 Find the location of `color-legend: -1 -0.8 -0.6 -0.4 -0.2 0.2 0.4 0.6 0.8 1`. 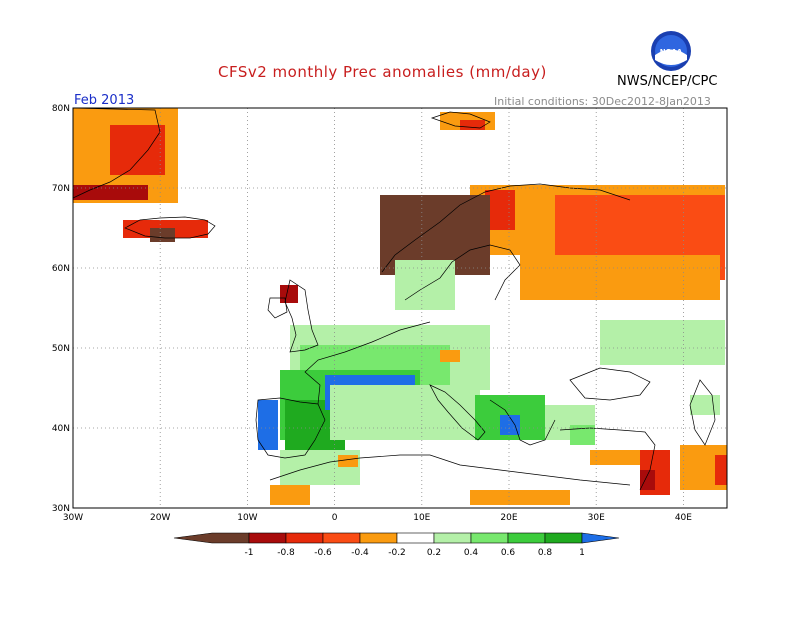

color-legend: -1 -0.8 -0.6 -0.4 -0.2 0.2 0.4 0.6 0.8 1 is located at coordinates (396, 545).